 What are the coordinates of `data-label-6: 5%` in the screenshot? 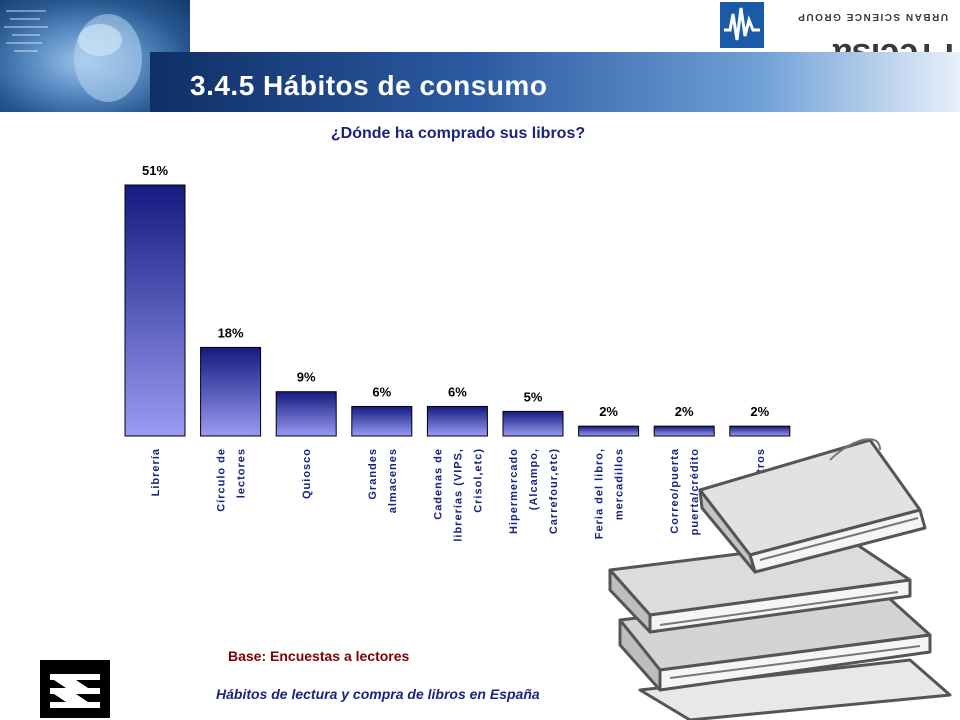 It's located at (533, 396).